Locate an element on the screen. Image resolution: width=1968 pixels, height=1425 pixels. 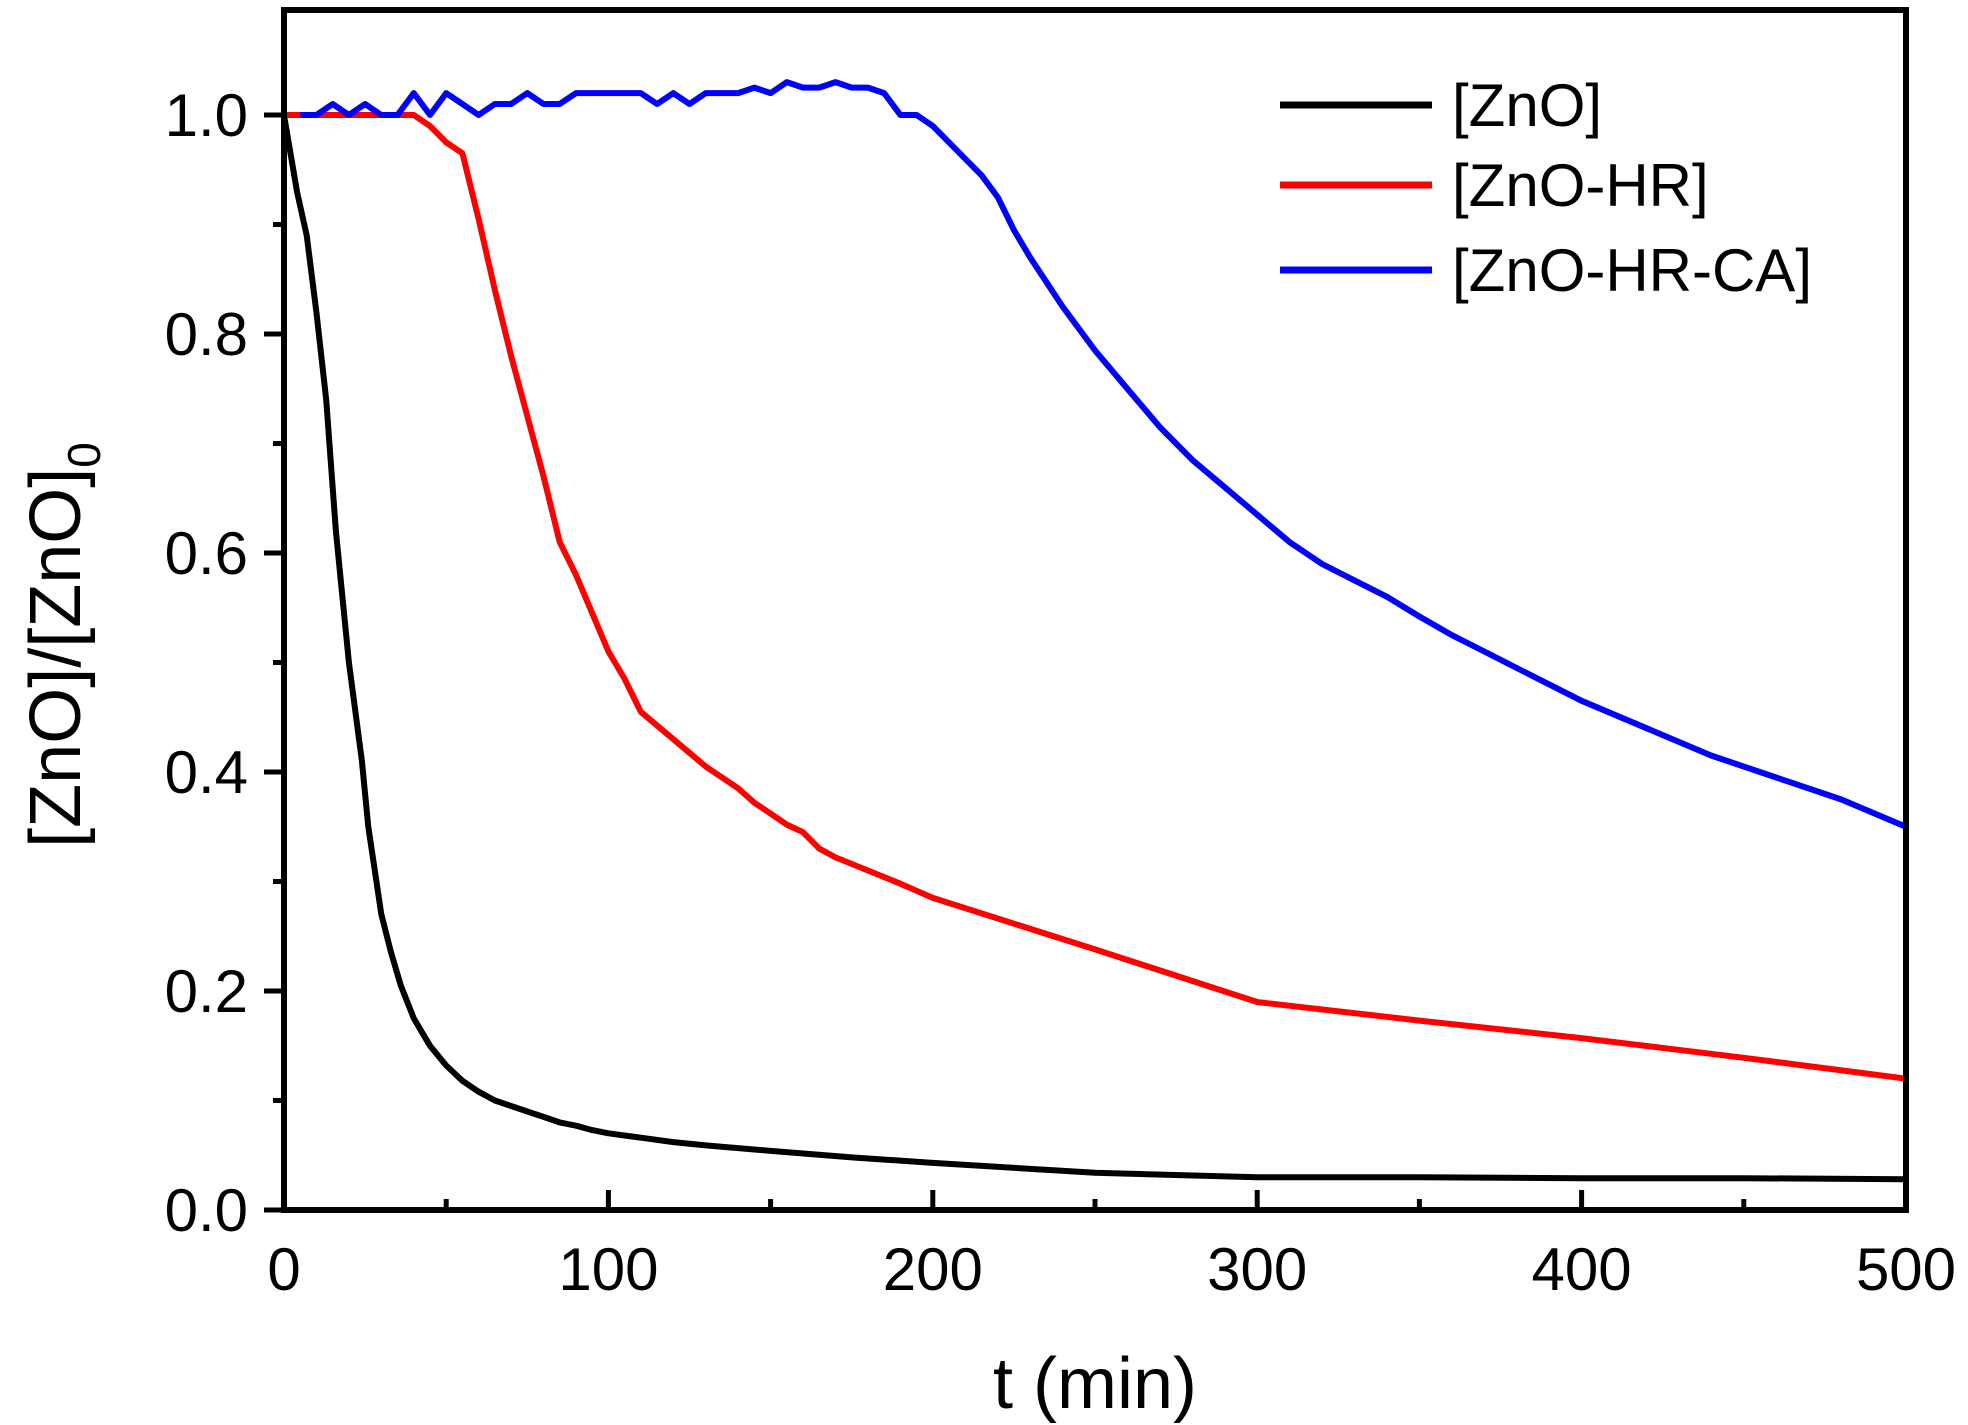
y-tick-labels: 0.0 0.2 0.4 0.6 0.8 1.0 is located at coordinates (206, 663).